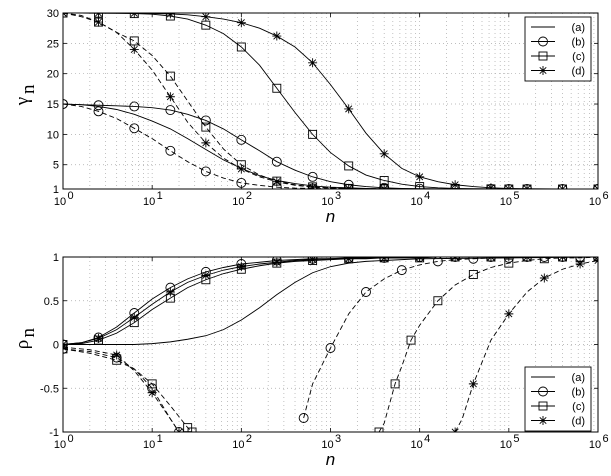 The width and height of the screenshot is (611, 476). What do you see at coordinates (516, 196) in the screenshot?
I see `x-tick-exponent: 5` at bounding box center [516, 196].